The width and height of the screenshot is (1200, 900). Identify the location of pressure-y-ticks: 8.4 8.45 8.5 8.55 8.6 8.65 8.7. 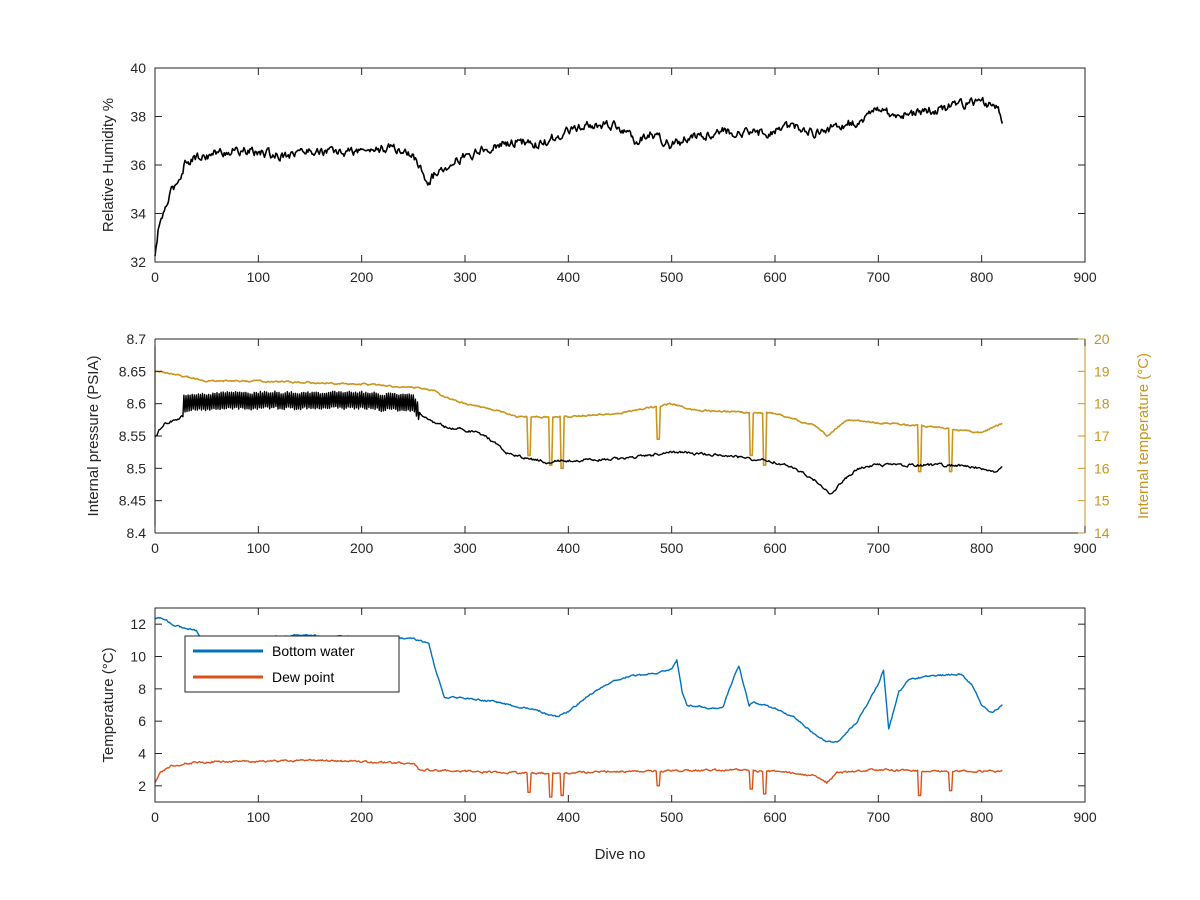
(140, 436).